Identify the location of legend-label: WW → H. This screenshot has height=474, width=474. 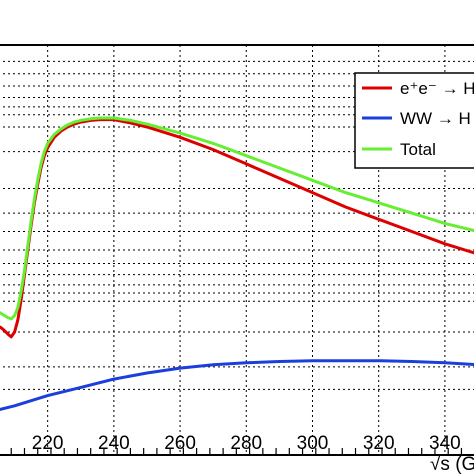
(435, 118).